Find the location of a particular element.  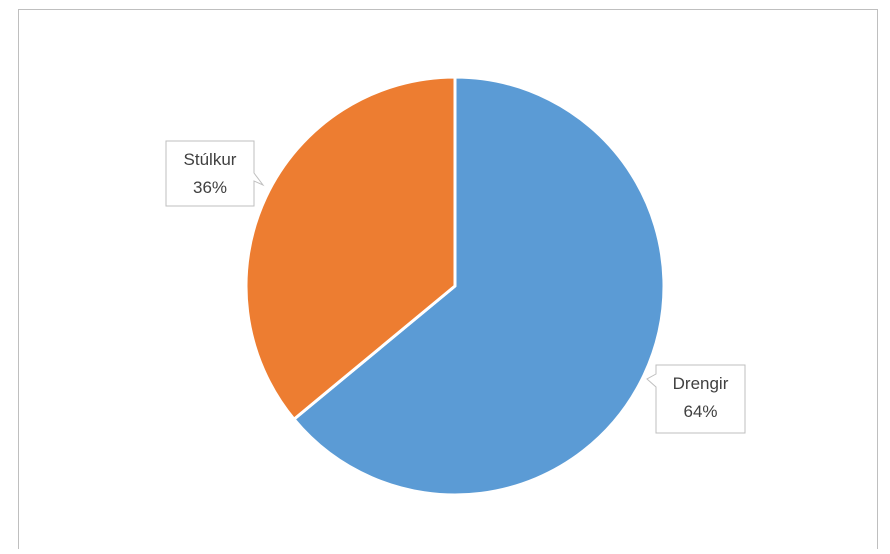

data-label-stúlkur: Stúlkur 36% is located at coordinates (215, 173).